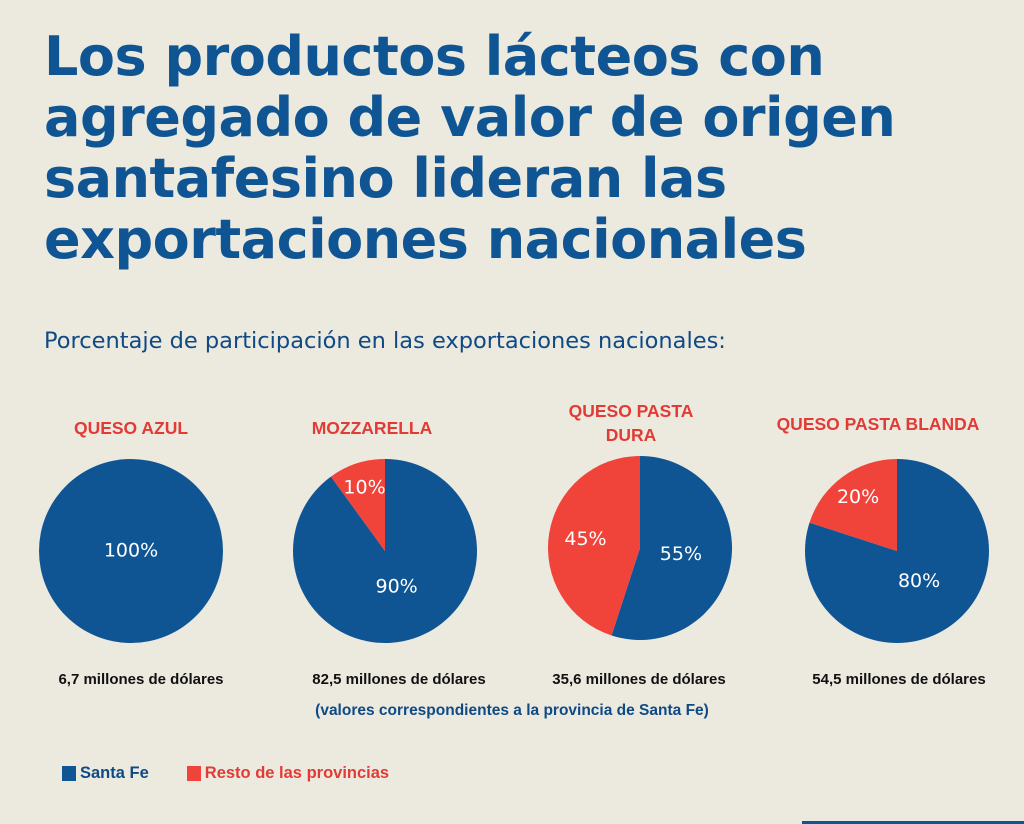 This screenshot has height=824, width=1024. I want to click on legend-swatch-resto, so click(193, 773).